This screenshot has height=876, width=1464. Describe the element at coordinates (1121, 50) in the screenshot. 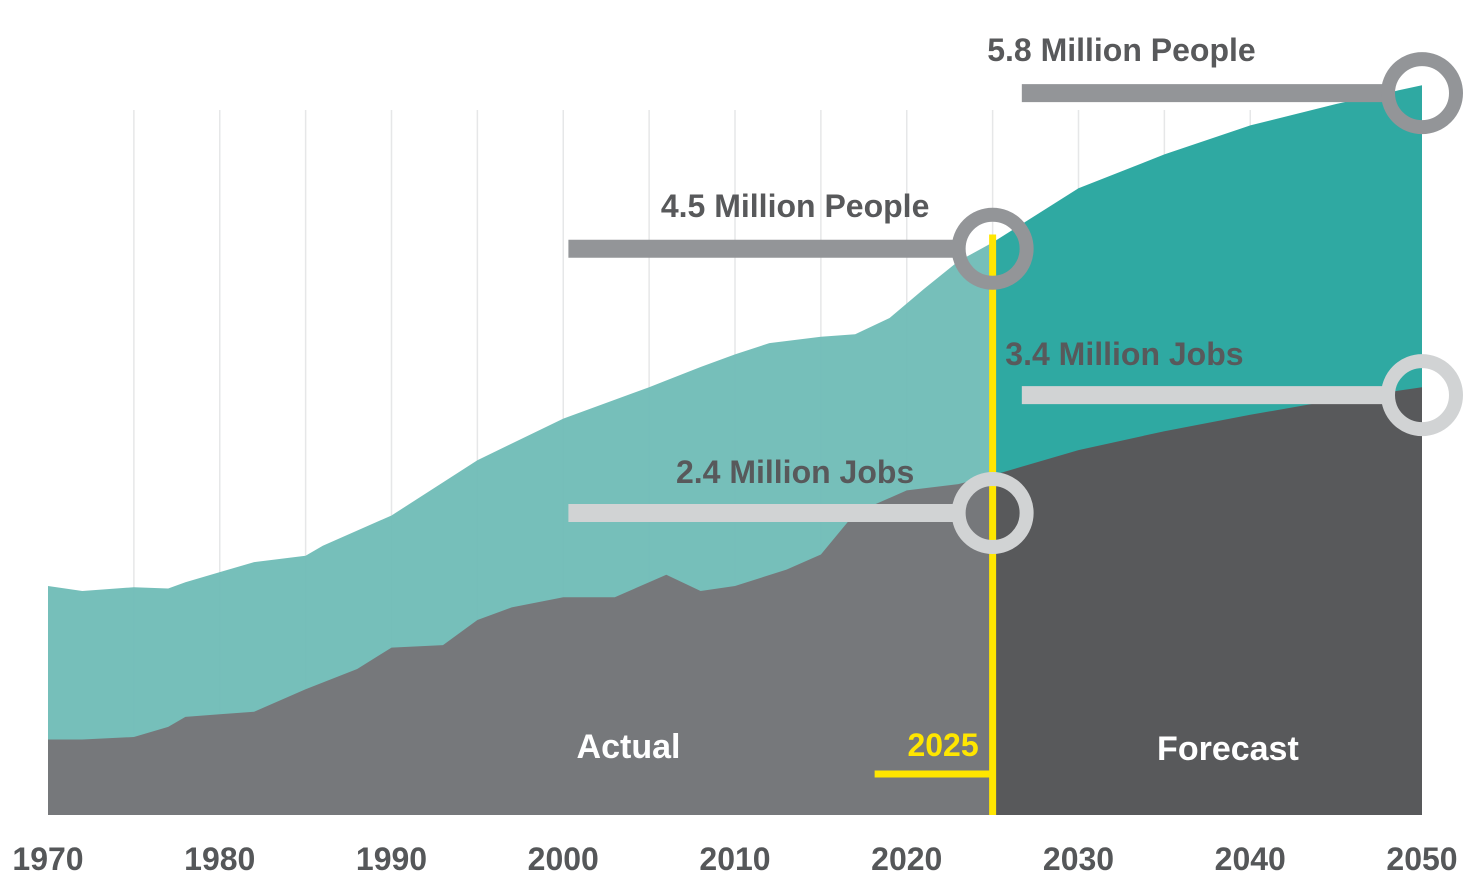

I see `callout-label: 5.8 Million People` at that location.